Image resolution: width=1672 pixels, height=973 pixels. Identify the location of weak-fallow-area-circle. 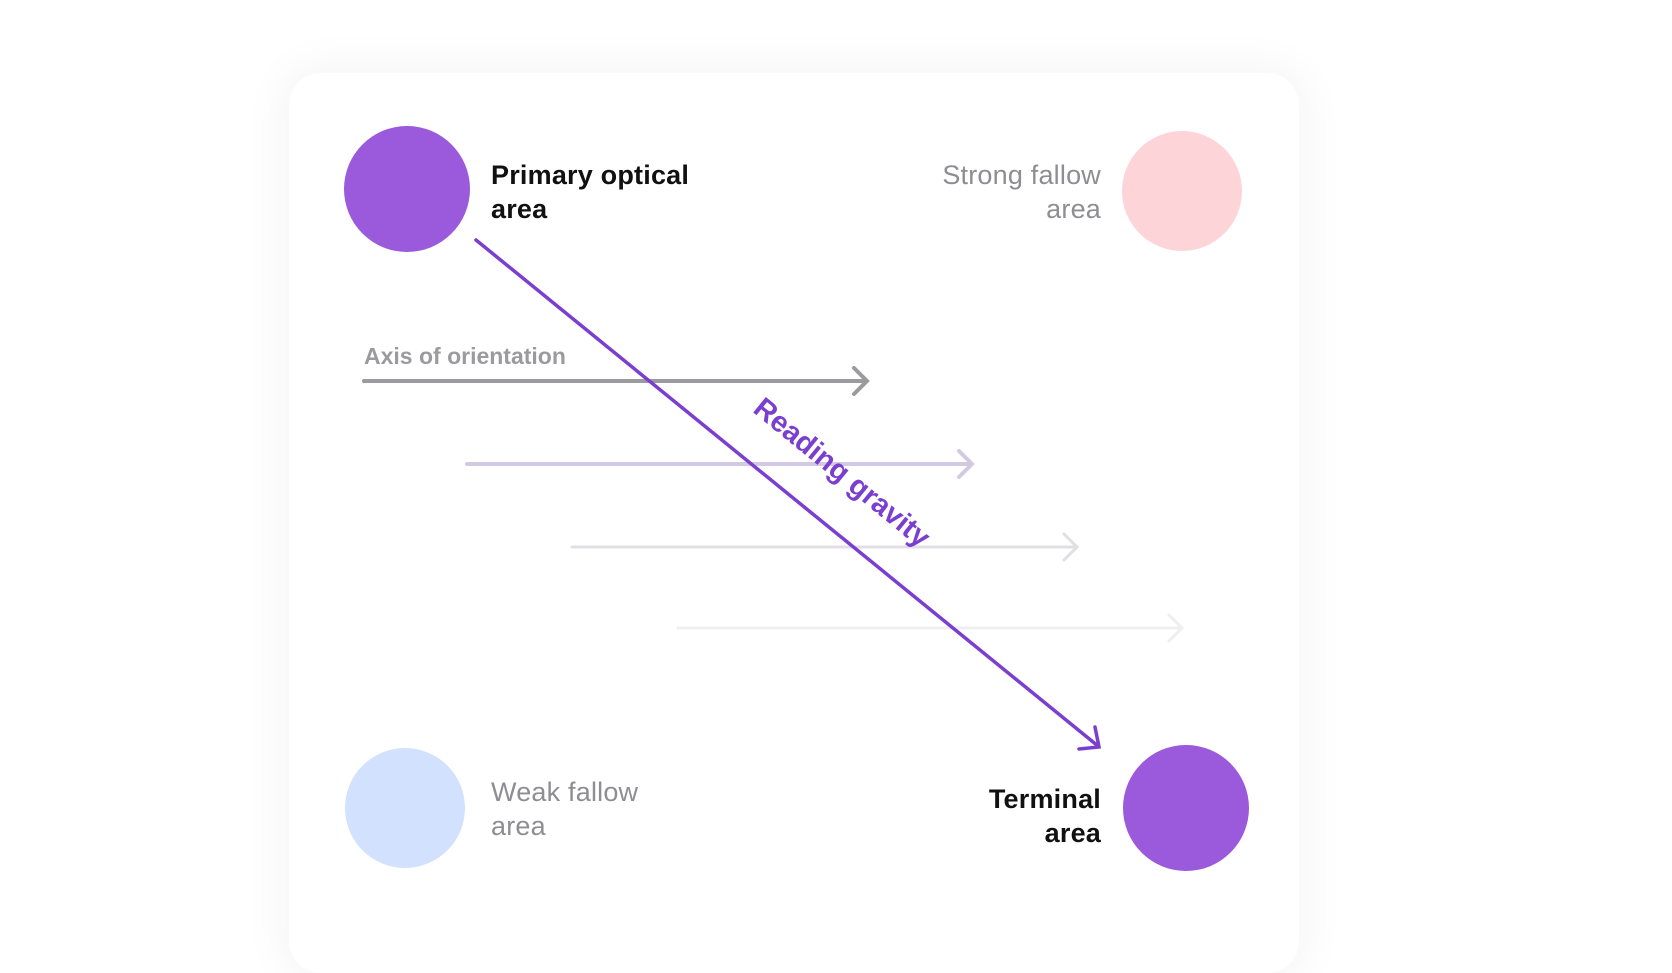
(405, 808).